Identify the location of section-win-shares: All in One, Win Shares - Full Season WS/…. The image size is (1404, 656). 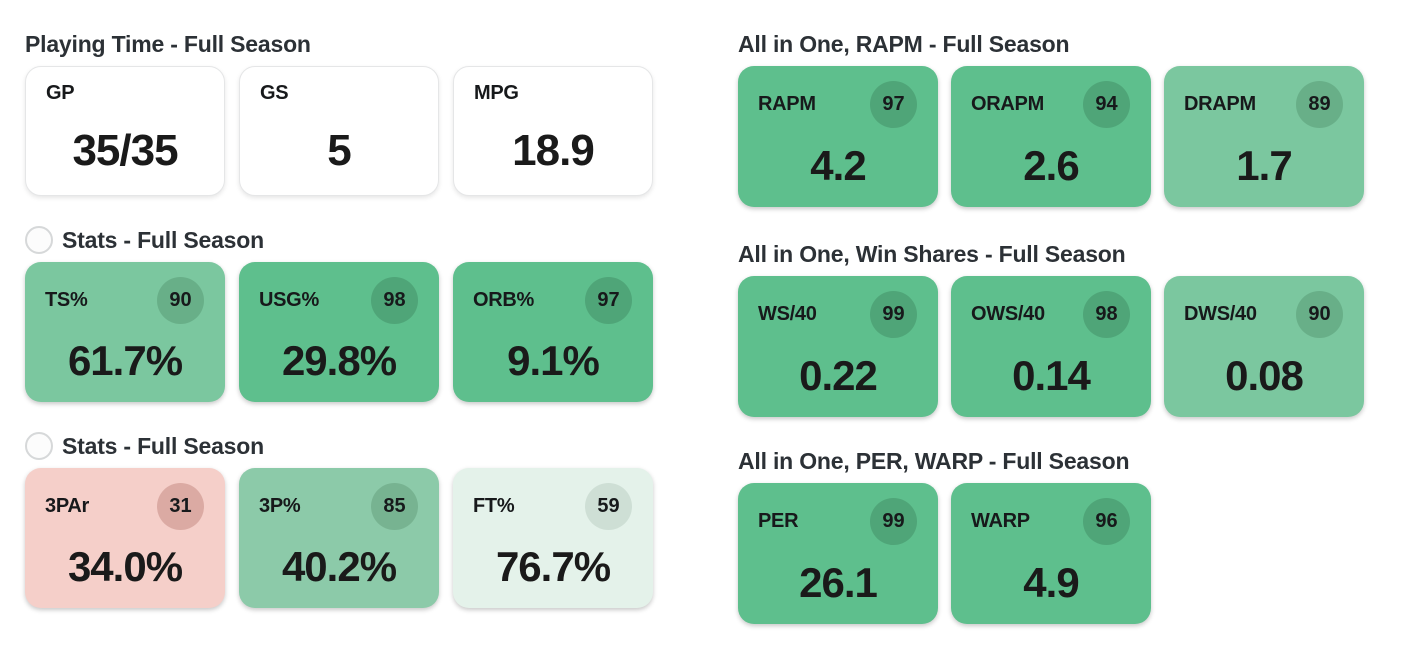
(1053, 328).